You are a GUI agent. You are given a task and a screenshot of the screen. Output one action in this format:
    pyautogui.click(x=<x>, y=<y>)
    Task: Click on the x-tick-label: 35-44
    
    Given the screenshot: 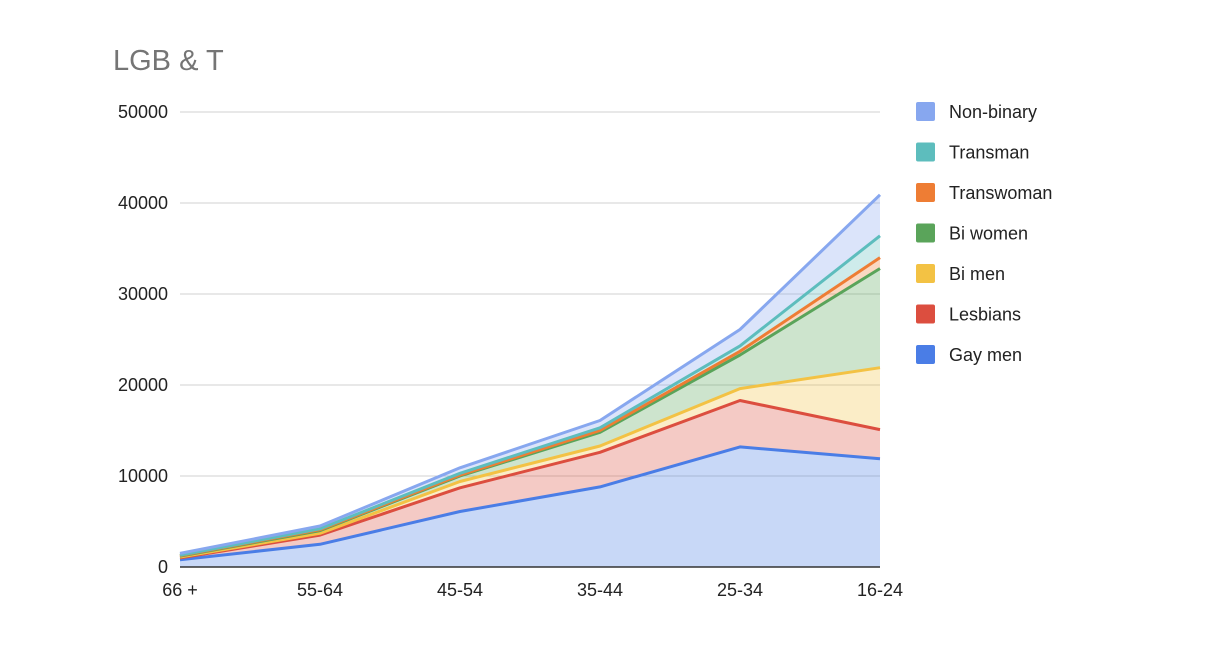 What is the action you would take?
    pyautogui.click(x=600, y=590)
    